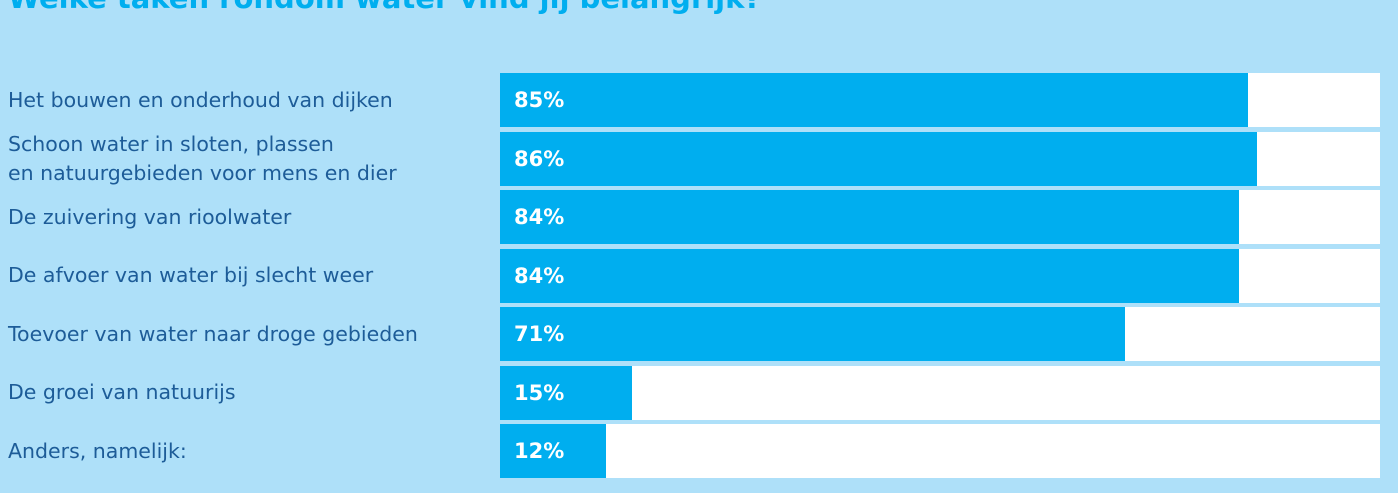 The image size is (1398, 493). I want to click on category-label: De zuivering van rioolwater, so click(150, 216).